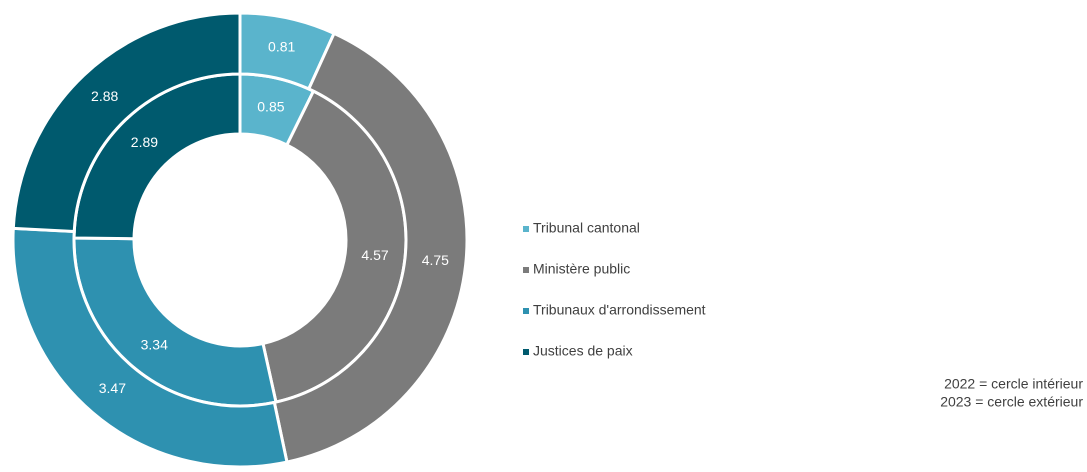  What do you see at coordinates (154, 344) in the screenshot?
I see `data-label: 3.34` at bounding box center [154, 344].